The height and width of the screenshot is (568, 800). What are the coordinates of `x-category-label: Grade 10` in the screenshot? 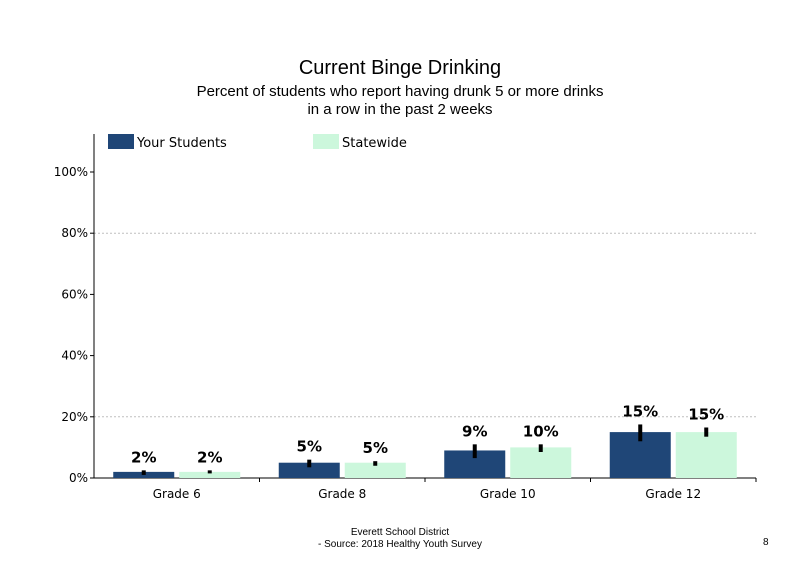 It's located at (508, 494).